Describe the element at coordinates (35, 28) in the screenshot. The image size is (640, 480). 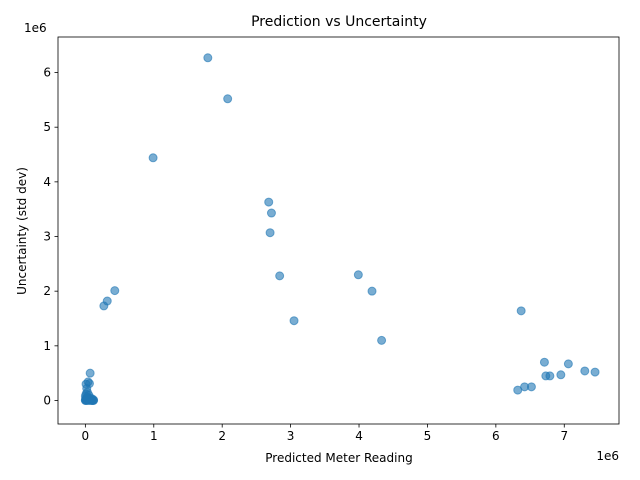
I see `y-axis-offset-label: 1e6` at that location.